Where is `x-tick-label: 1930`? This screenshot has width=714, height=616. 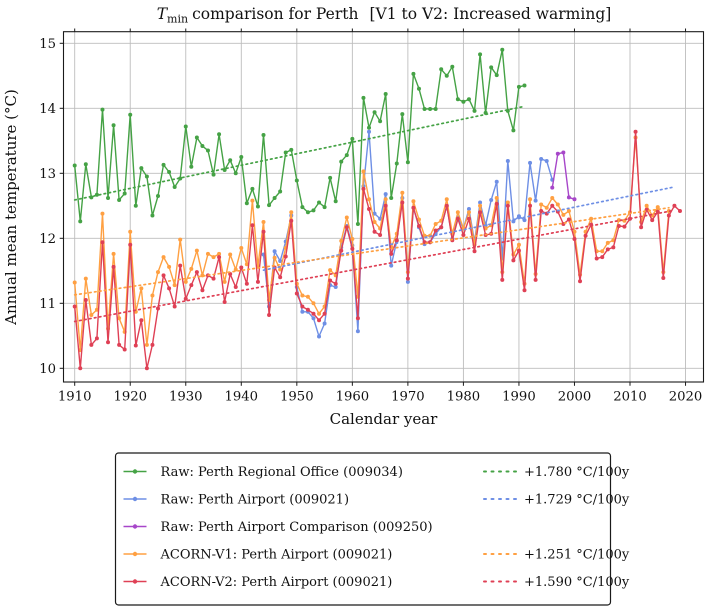
x-tick-label: 1930 is located at coordinates (186, 397).